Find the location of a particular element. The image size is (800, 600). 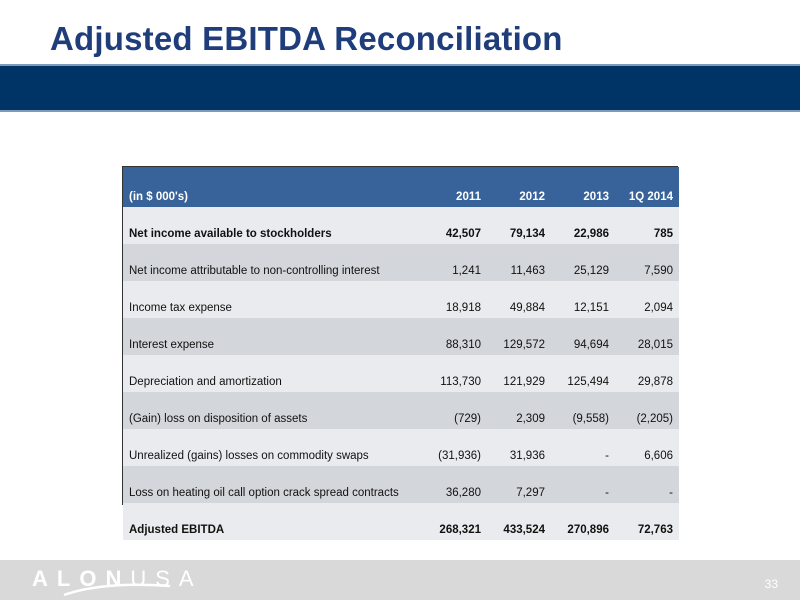

header-col-1q2014: 1Q 2014 is located at coordinates (647, 187).